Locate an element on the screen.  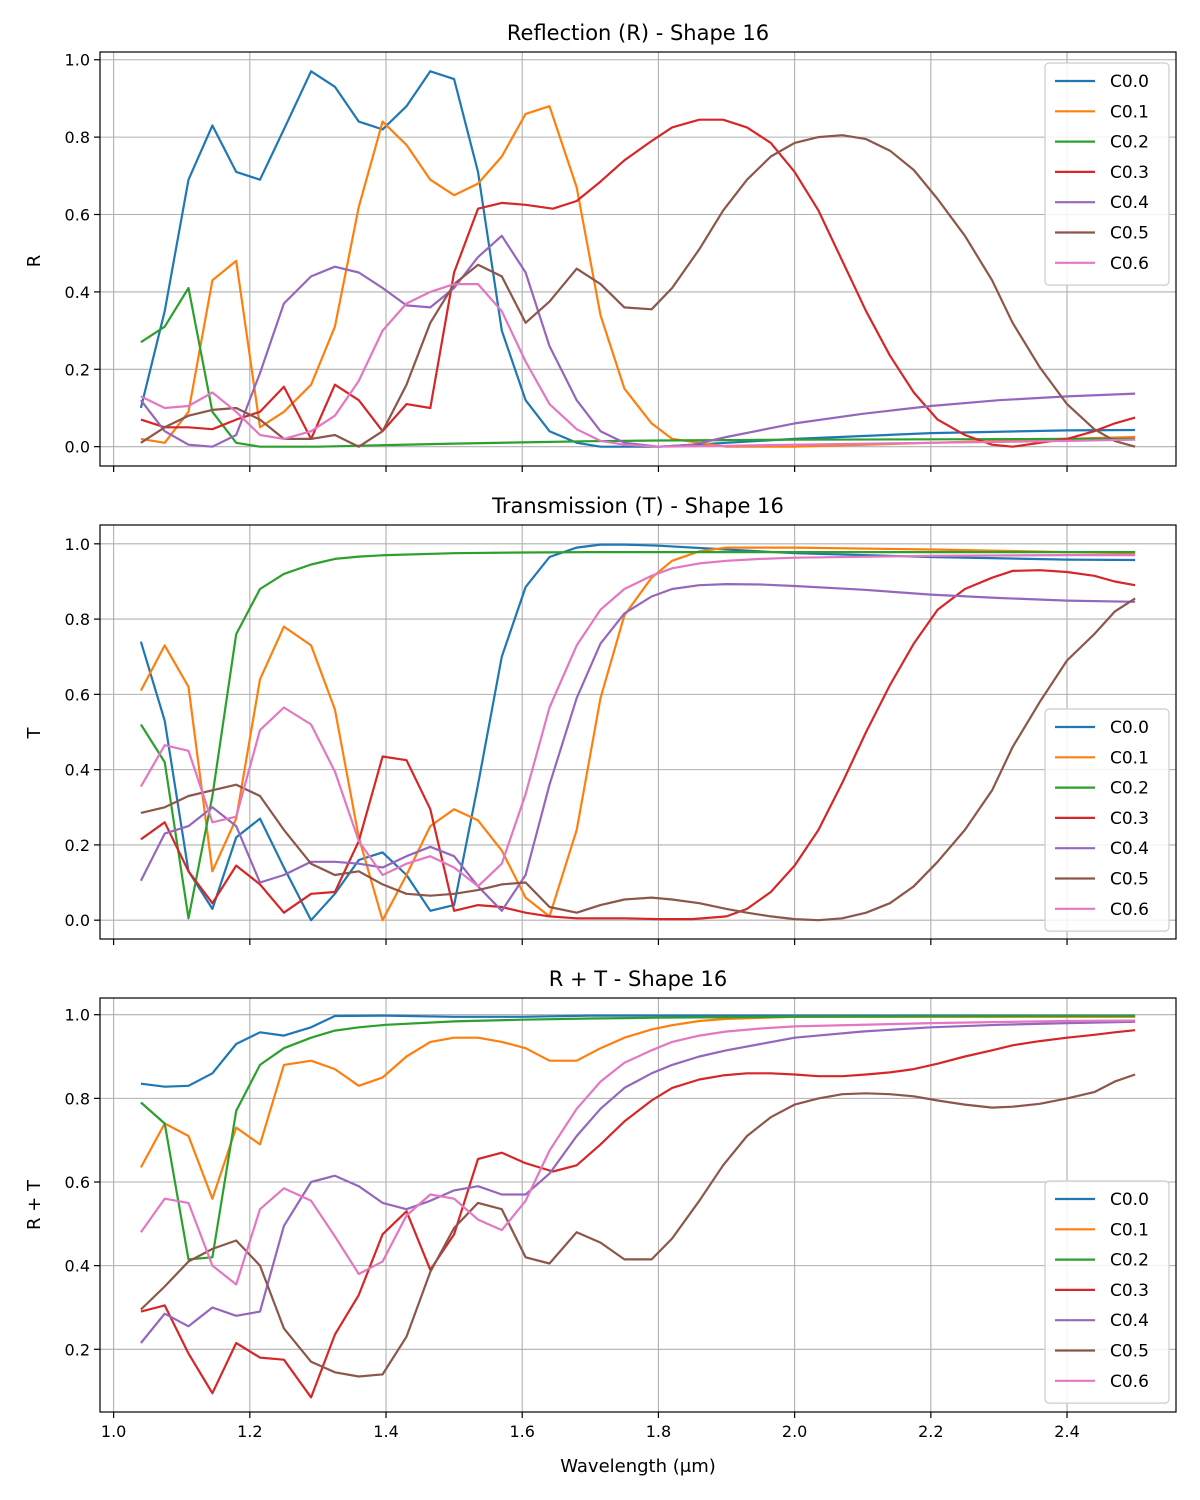
transmission-legend-box is located at coordinates (1107, 820).